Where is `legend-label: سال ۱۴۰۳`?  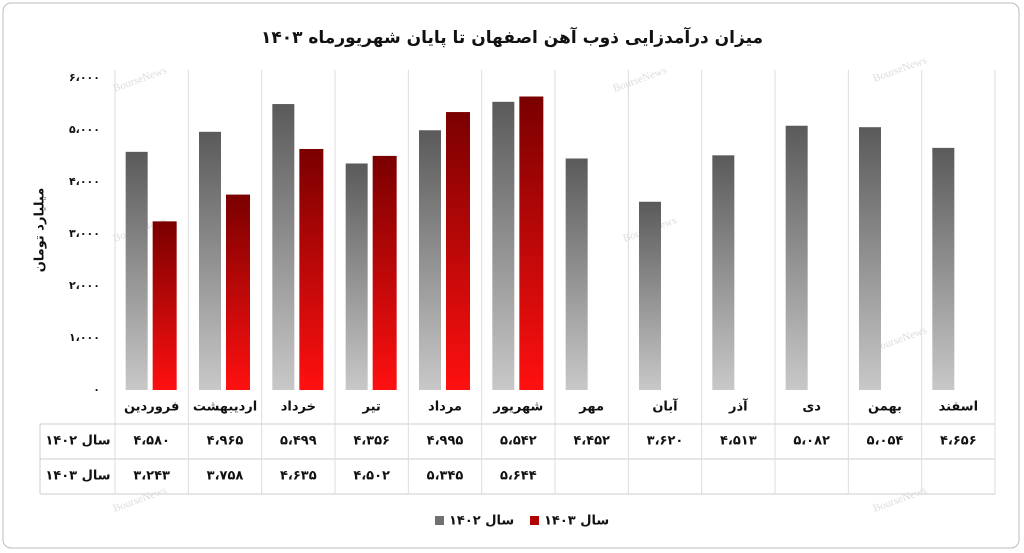 legend-label: سال ۱۴۰۳ is located at coordinates (576, 521).